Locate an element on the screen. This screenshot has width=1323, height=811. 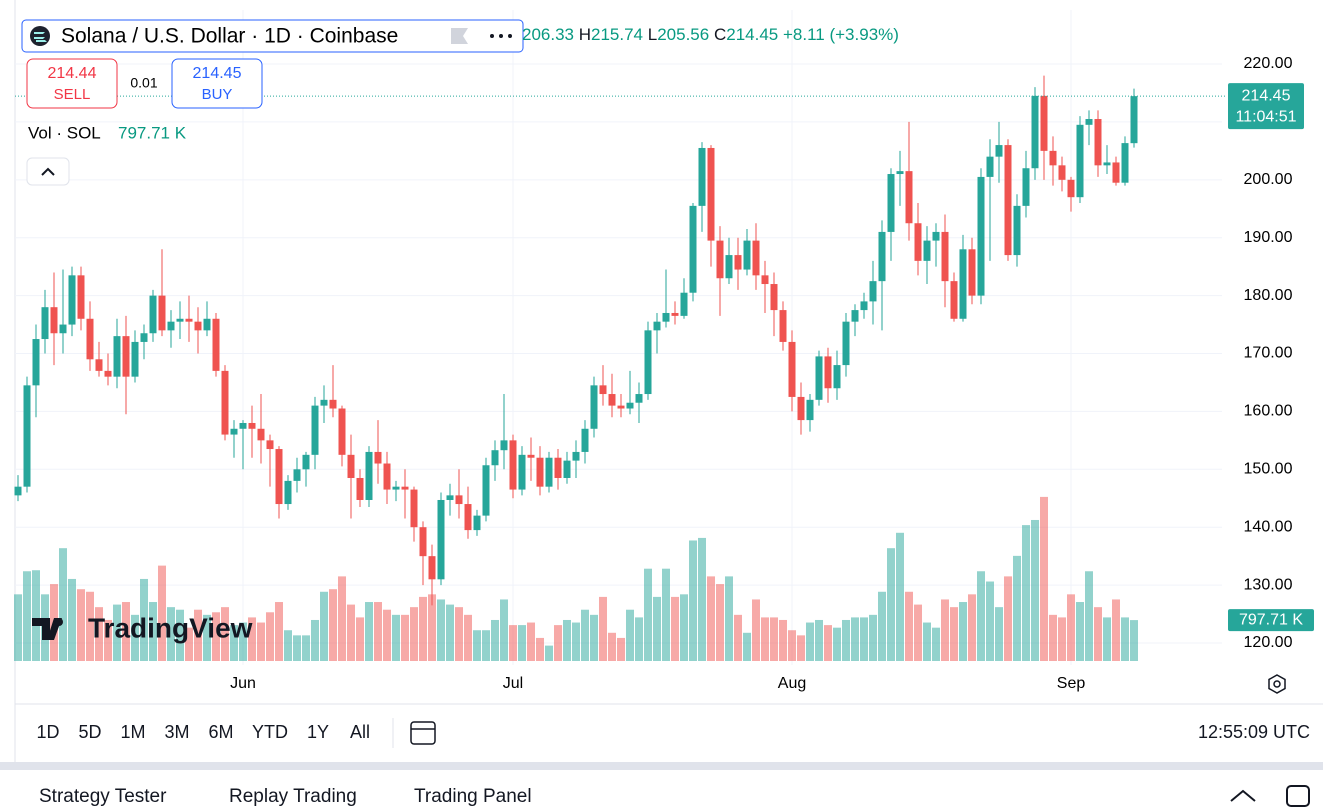
settings-icon-core is located at coordinates (1277, 684).